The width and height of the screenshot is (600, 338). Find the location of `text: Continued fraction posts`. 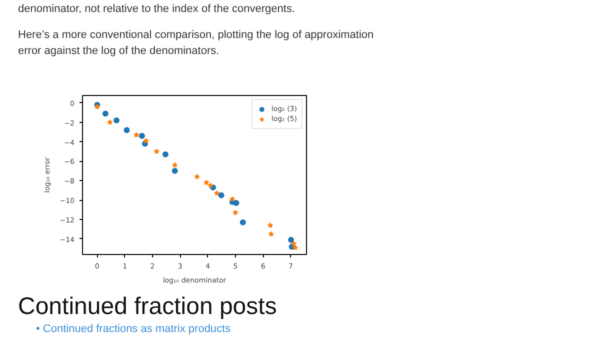

text: Continued fraction posts is located at coordinates (147, 307).